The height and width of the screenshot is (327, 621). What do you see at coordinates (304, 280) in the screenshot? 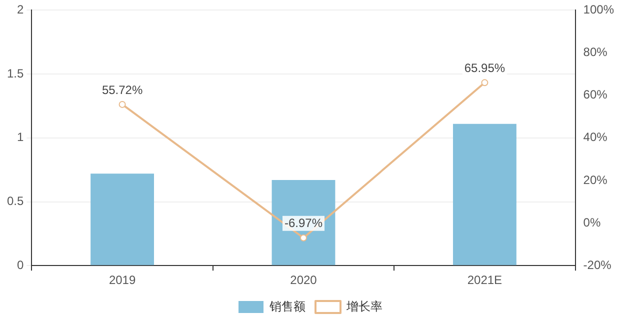
I see `x-tick-label: 2020` at bounding box center [304, 280].